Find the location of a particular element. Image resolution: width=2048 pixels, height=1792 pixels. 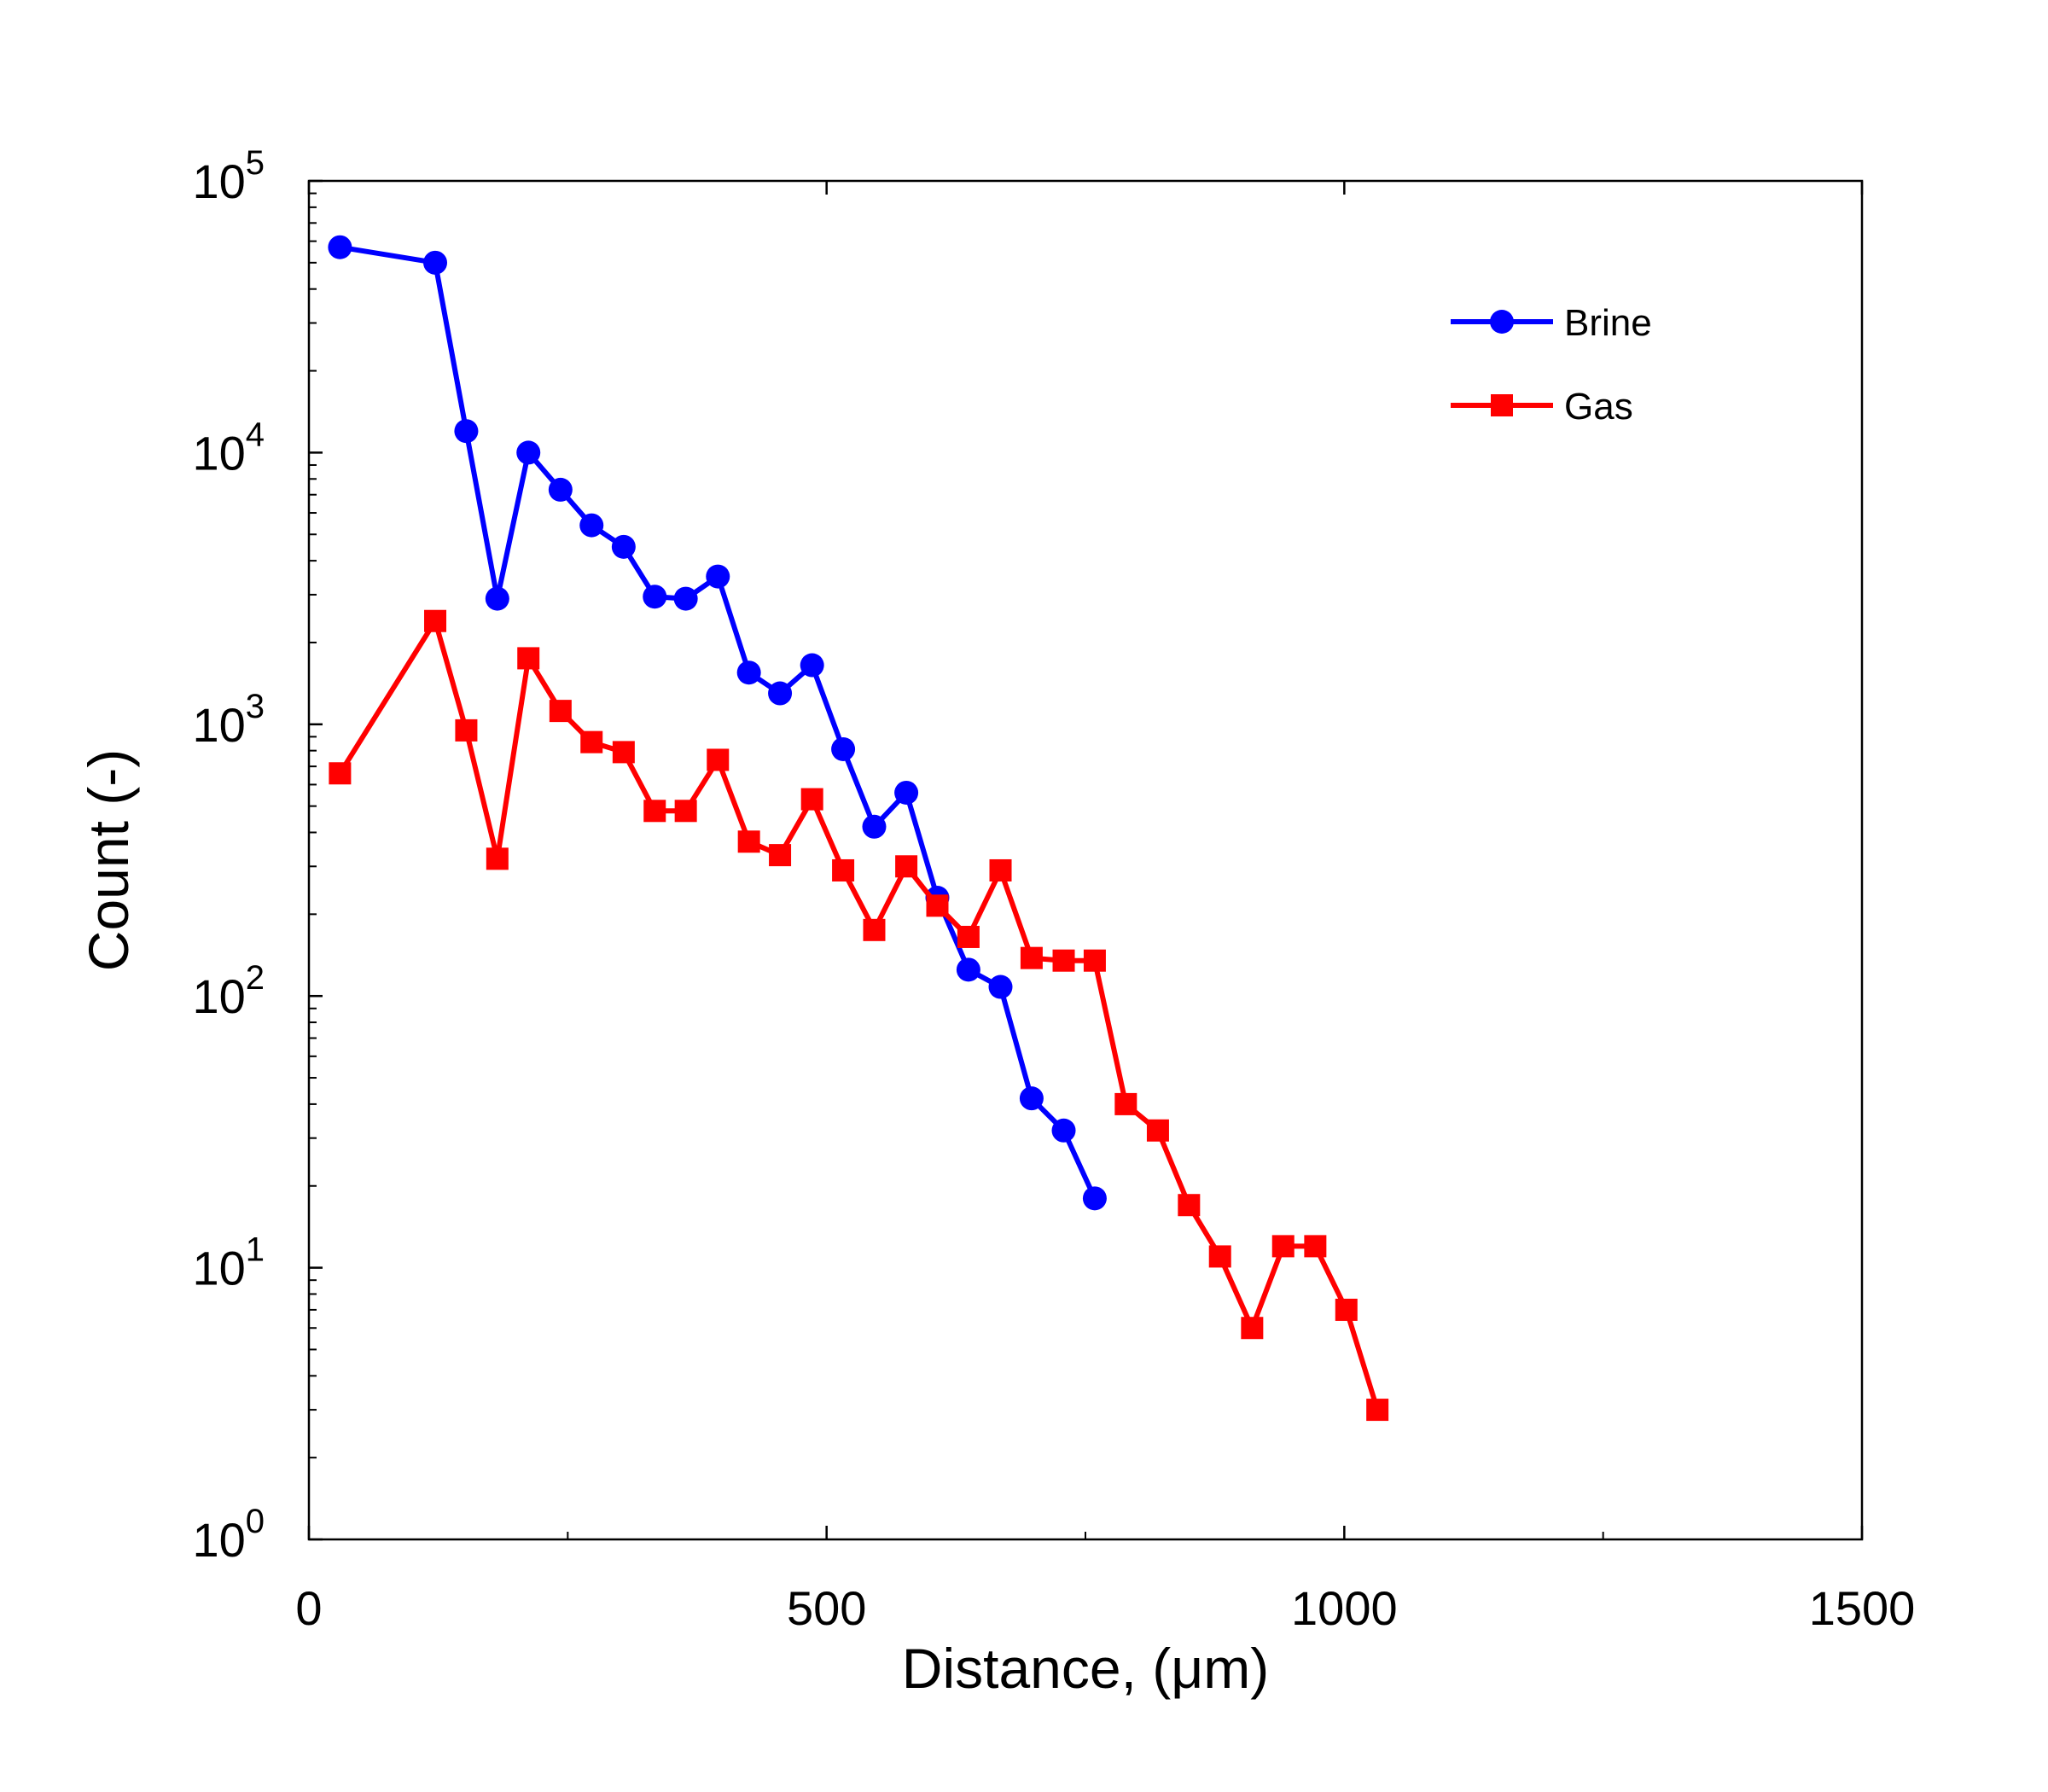

y-tick-exponent: 3 is located at coordinates (256, 706).